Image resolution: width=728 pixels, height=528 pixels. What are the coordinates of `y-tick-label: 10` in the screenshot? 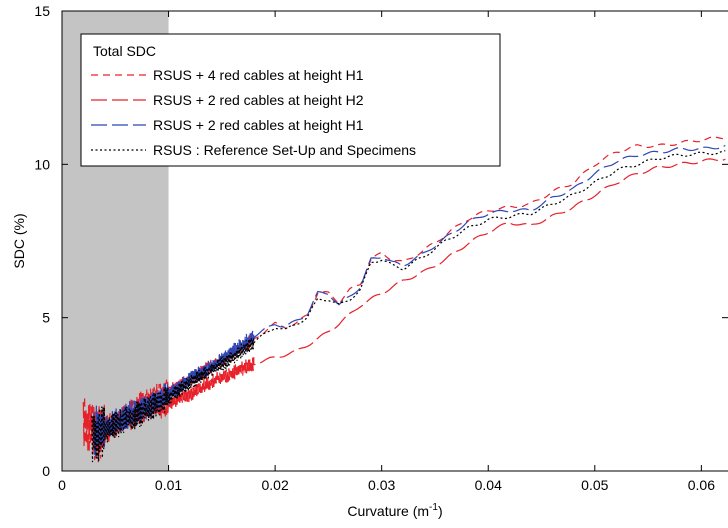 It's located at (42, 164).